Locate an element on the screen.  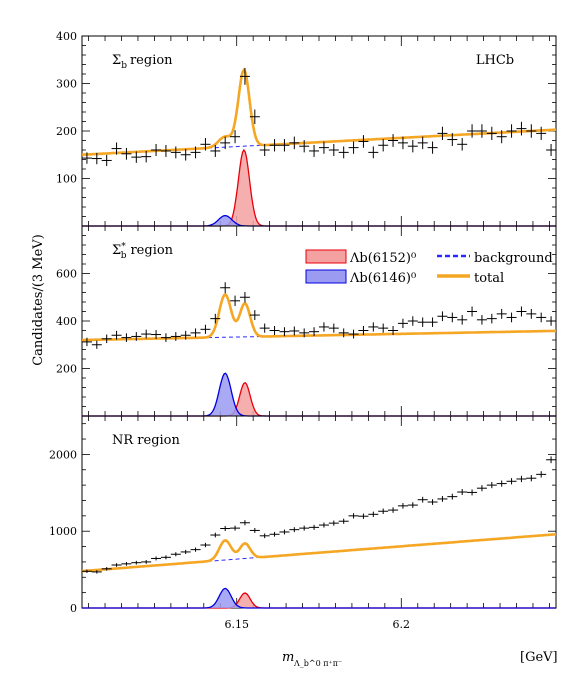
y-tick-label: 200 is located at coordinates (66, 131).